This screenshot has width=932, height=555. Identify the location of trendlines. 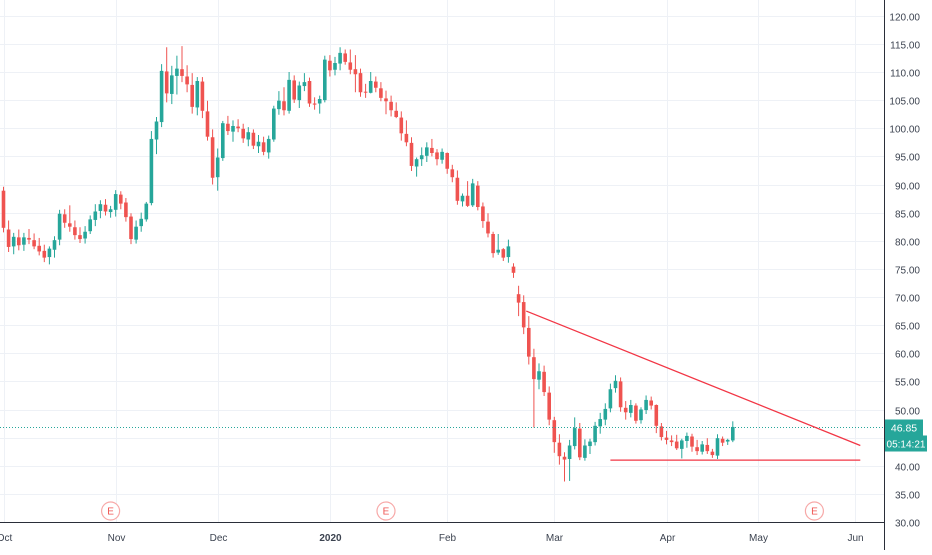
(693, 385).